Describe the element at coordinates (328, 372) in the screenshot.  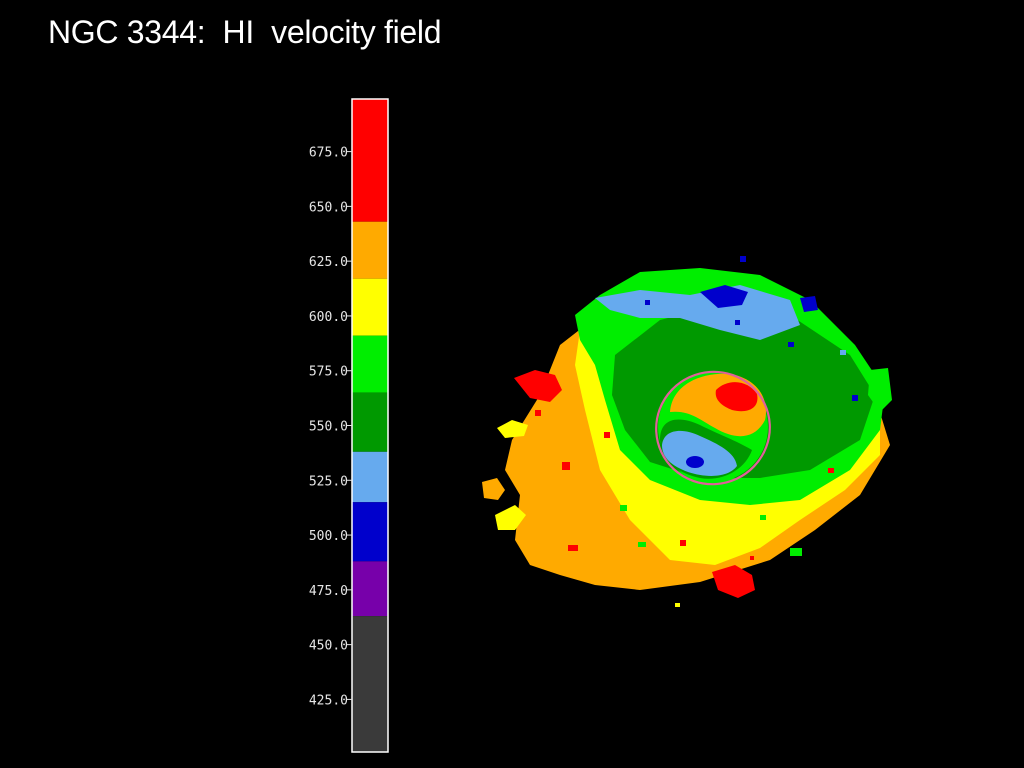
I see `colorbar-tick-label-4: 575.0` at that location.